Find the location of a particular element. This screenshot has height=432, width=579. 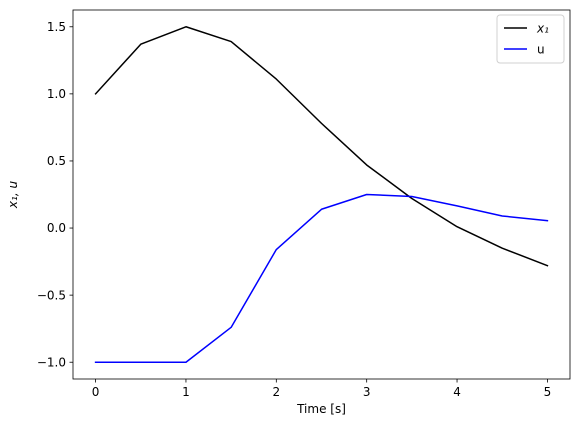

y-axis-ticks: −1.0 −0.5 0.0 0.5 1.0 1.5 is located at coordinates (55, 194).